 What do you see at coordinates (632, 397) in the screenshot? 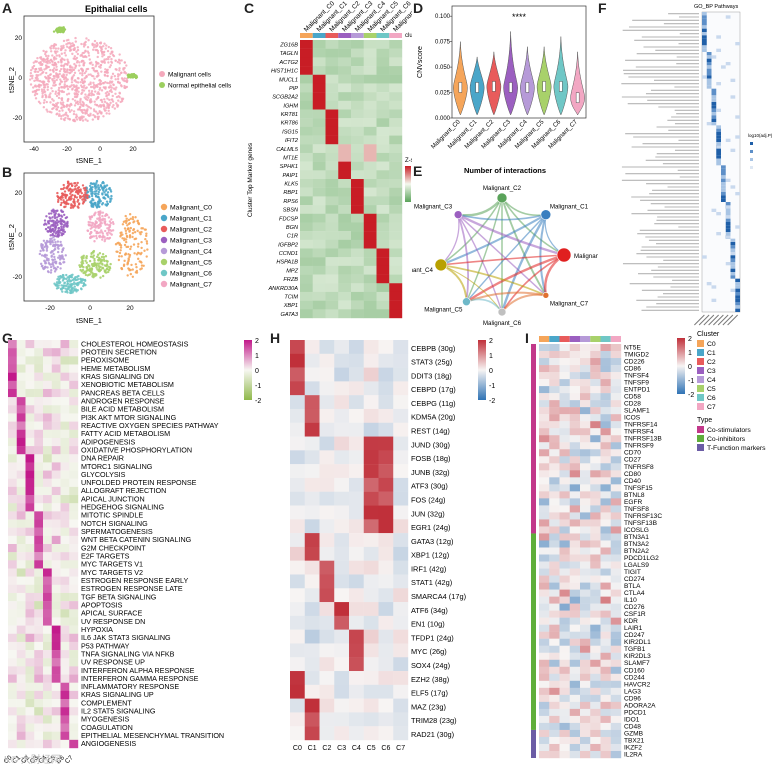
I see `row-label: CD58` at bounding box center [632, 397].